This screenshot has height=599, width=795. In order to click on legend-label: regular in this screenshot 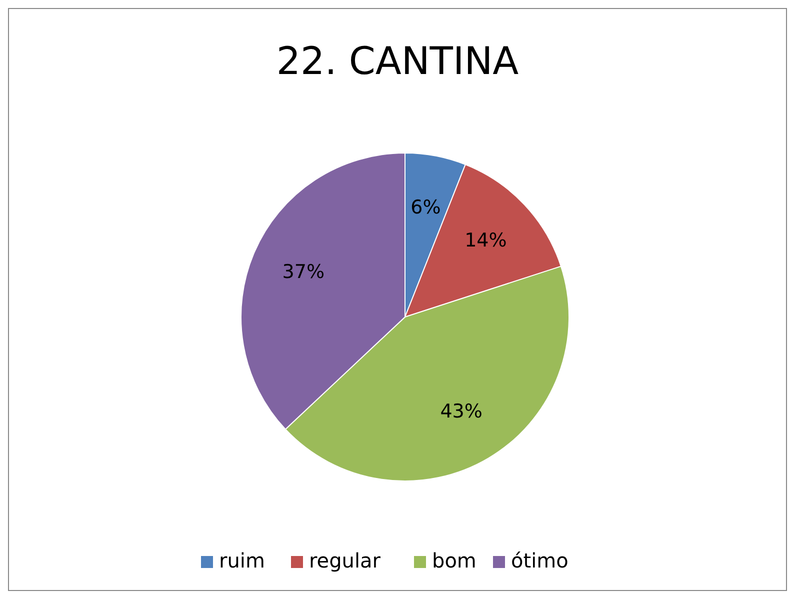, I will do `click(345, 560)`.